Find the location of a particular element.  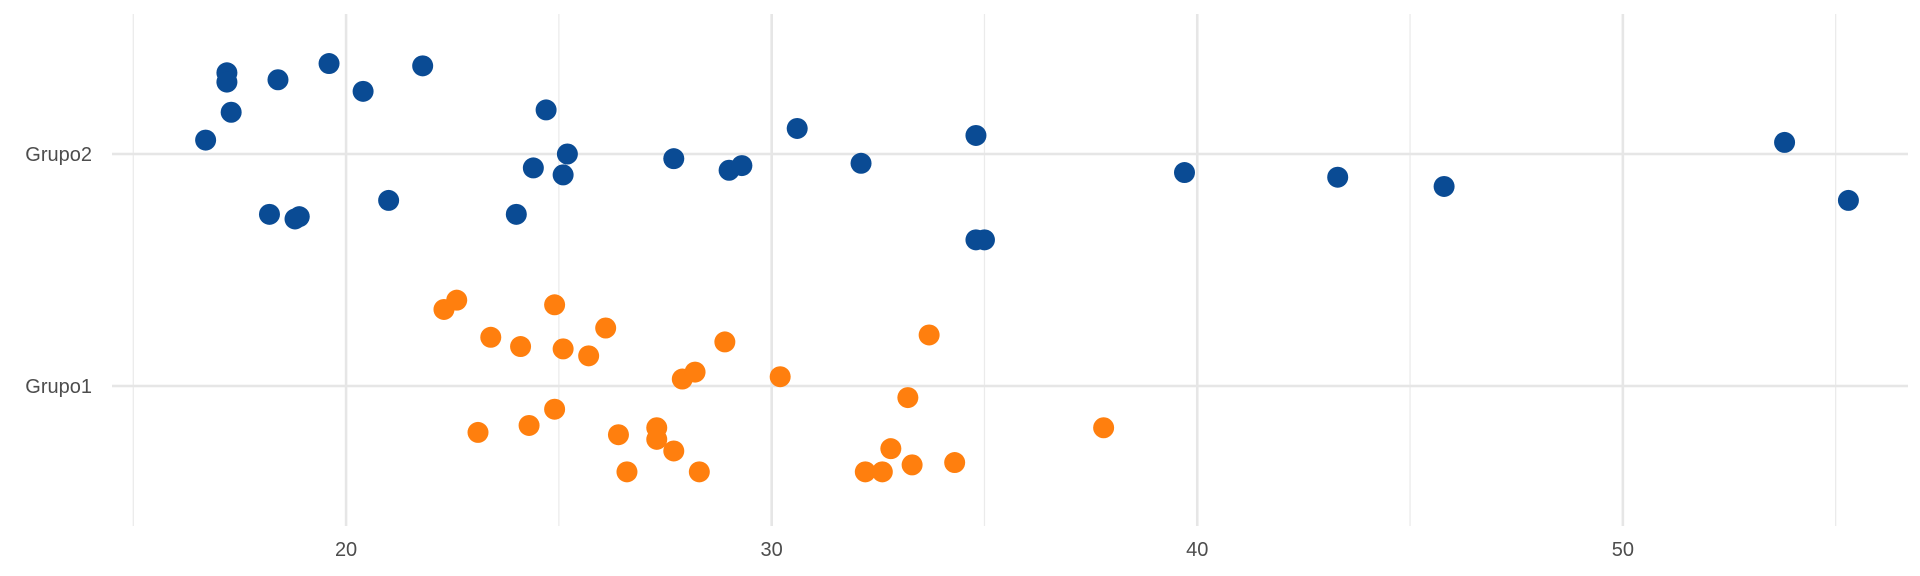

y-category-label: Grupo1 is located at coordinates (58, 387).